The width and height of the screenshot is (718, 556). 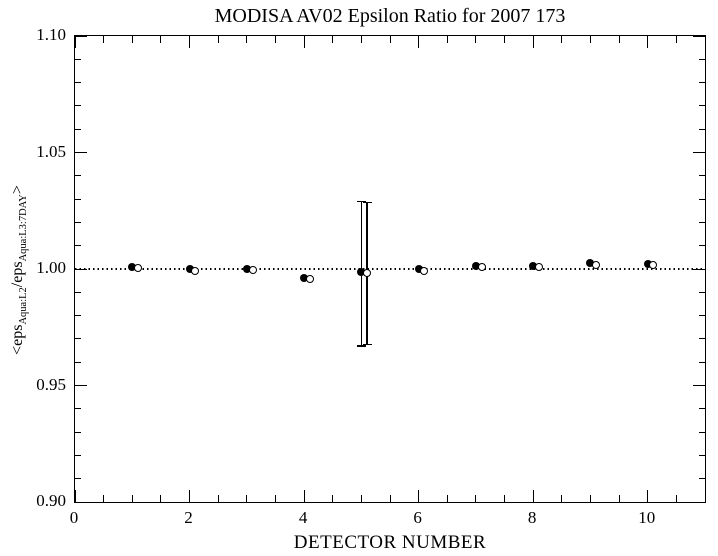 I want to click on y-tick-label: 0.90, so click(x=51, y=500).